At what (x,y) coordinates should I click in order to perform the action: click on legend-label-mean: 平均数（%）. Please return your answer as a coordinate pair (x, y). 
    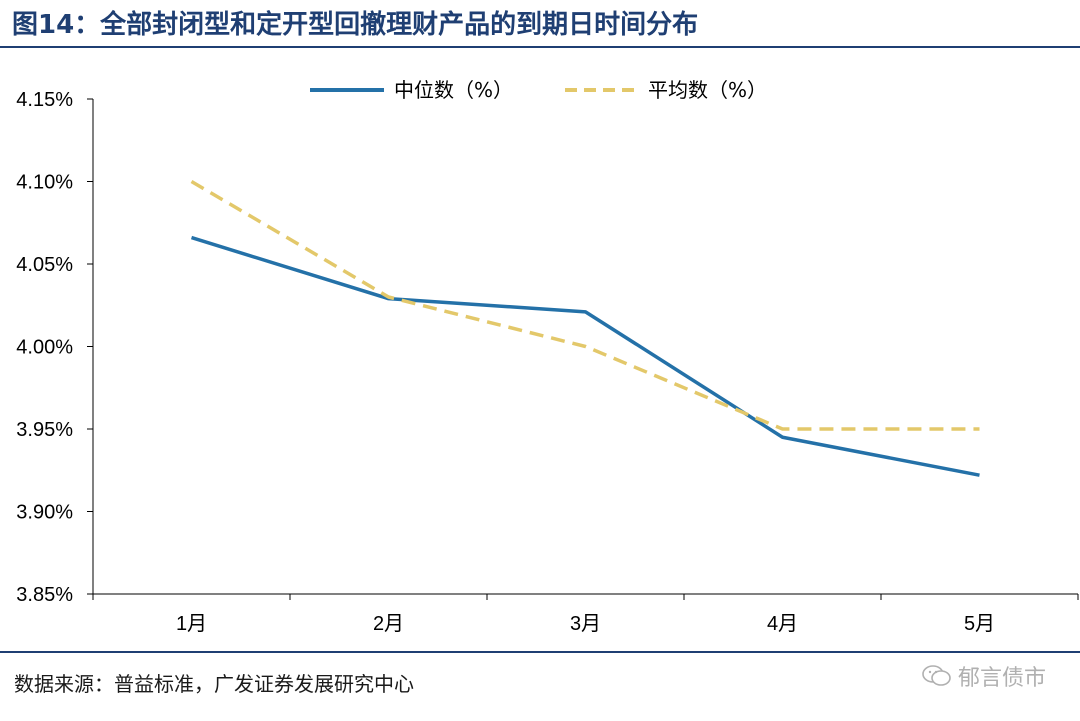
    Looking at the image, I should click on (707, 90).